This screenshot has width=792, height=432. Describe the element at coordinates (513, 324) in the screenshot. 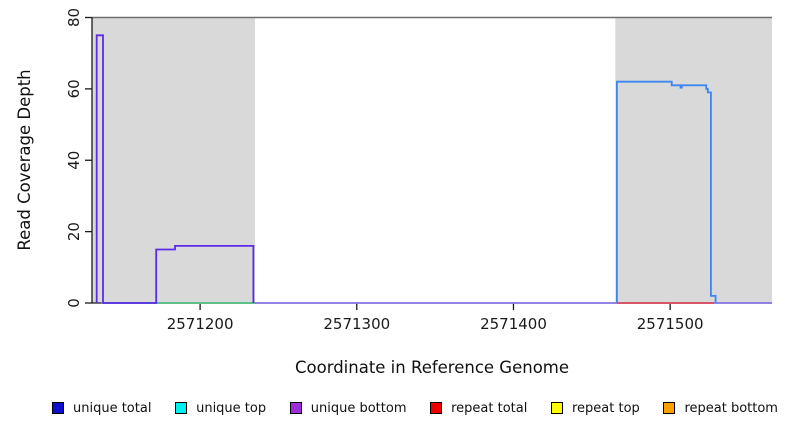

I see `x-tick-label: 2571400` at that location.